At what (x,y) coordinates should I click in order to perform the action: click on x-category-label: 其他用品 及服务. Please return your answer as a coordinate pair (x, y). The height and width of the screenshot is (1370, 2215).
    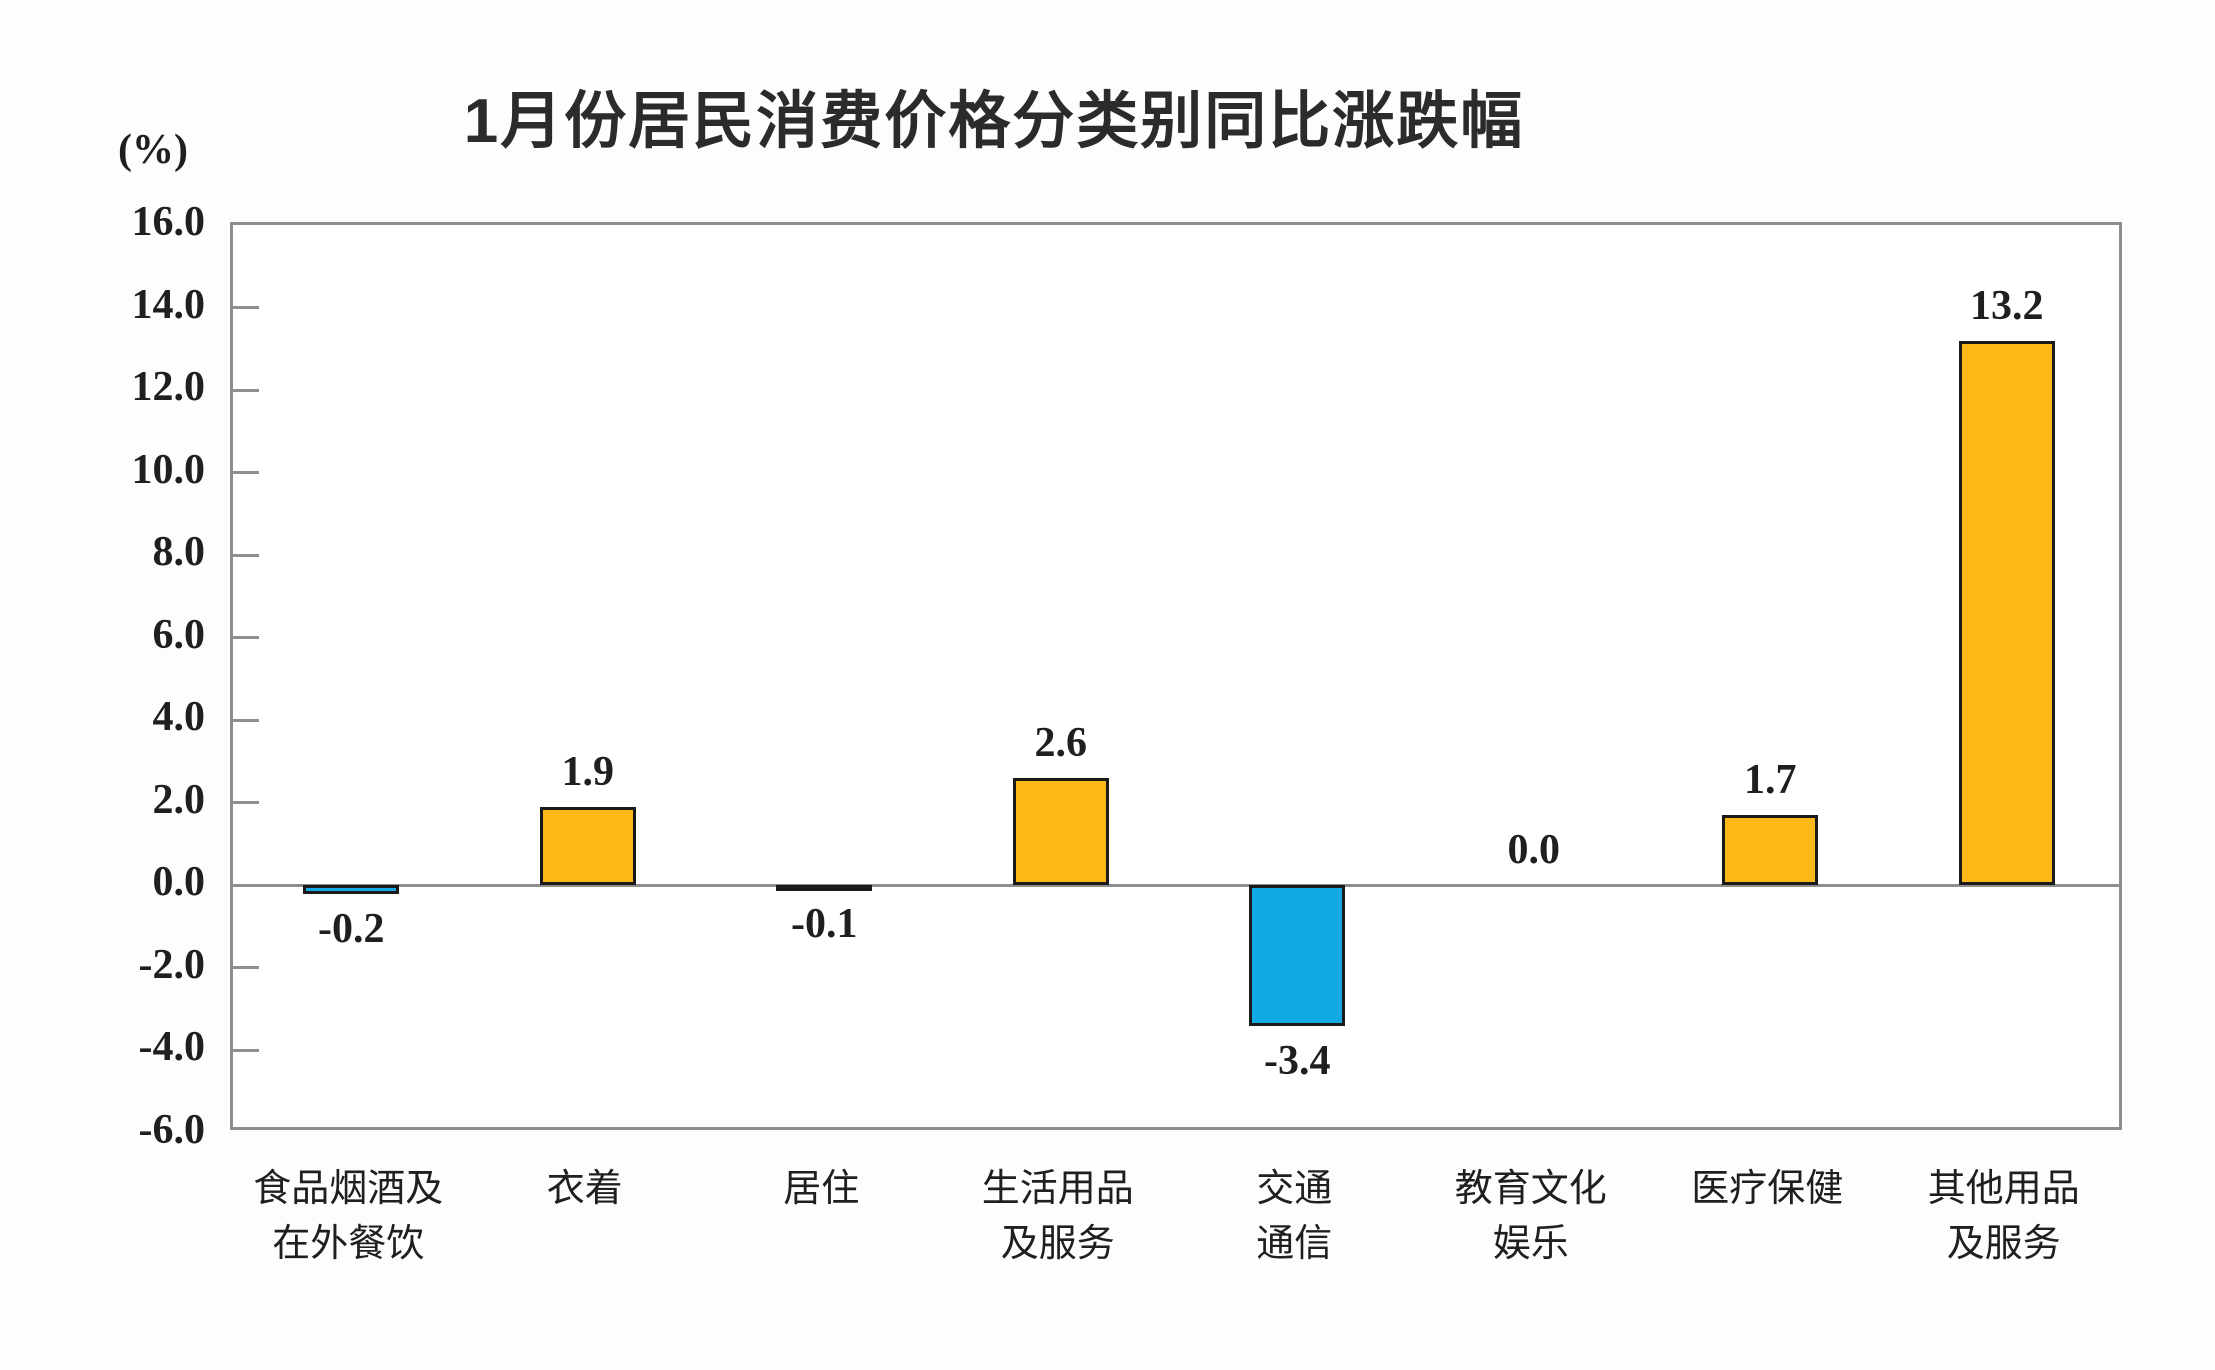
    Looking at the image, I should click on (2003, 1216).